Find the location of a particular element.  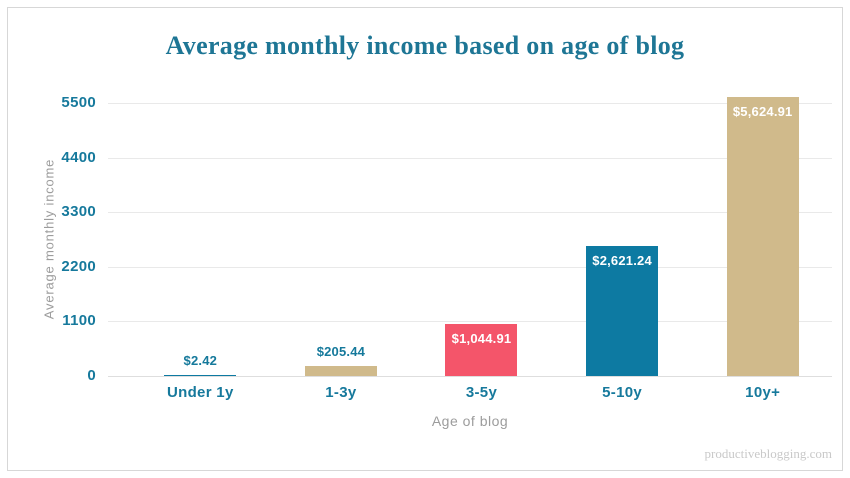

y-axis-title: Average monthly income is located at coordinates (49, 239).